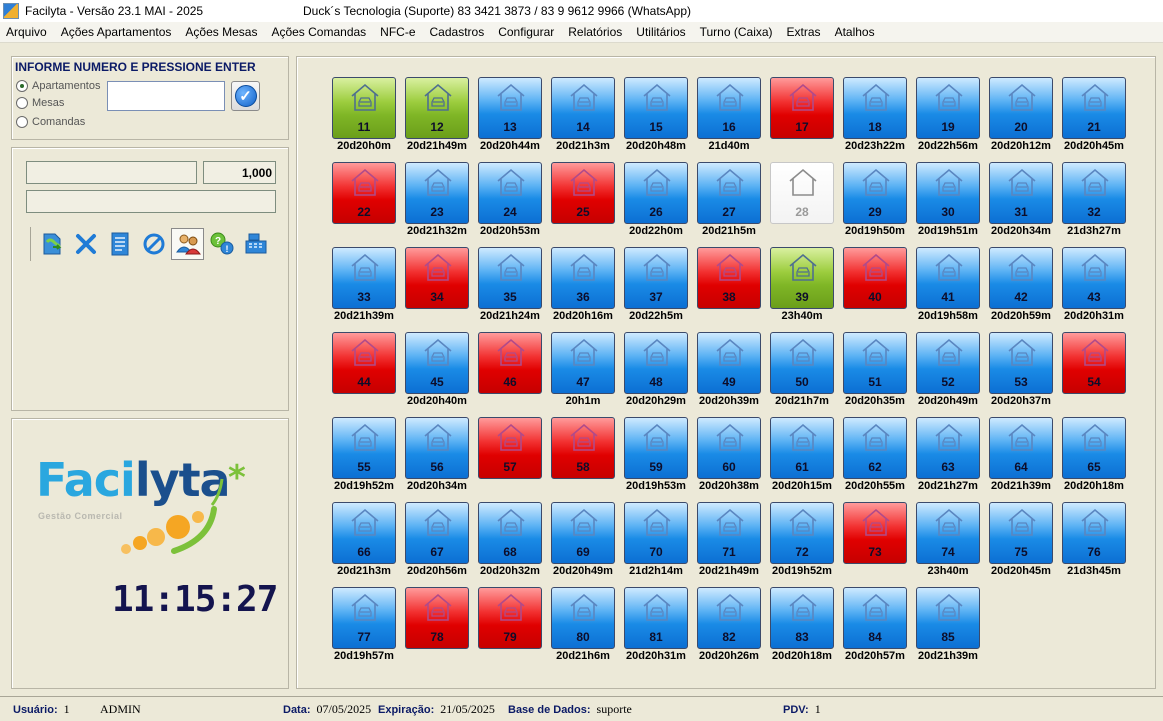 The image size is (1163, 721). Describe the element at coordinates (802, 448) in the screenshot. I see `room-tile: 61` at that location.